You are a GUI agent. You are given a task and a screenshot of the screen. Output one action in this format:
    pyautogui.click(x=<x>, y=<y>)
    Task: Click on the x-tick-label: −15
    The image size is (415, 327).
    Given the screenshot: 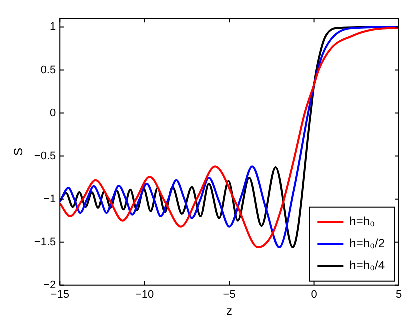 What is the action you would take?
    pyautogui.click(x=60, y=295)
    